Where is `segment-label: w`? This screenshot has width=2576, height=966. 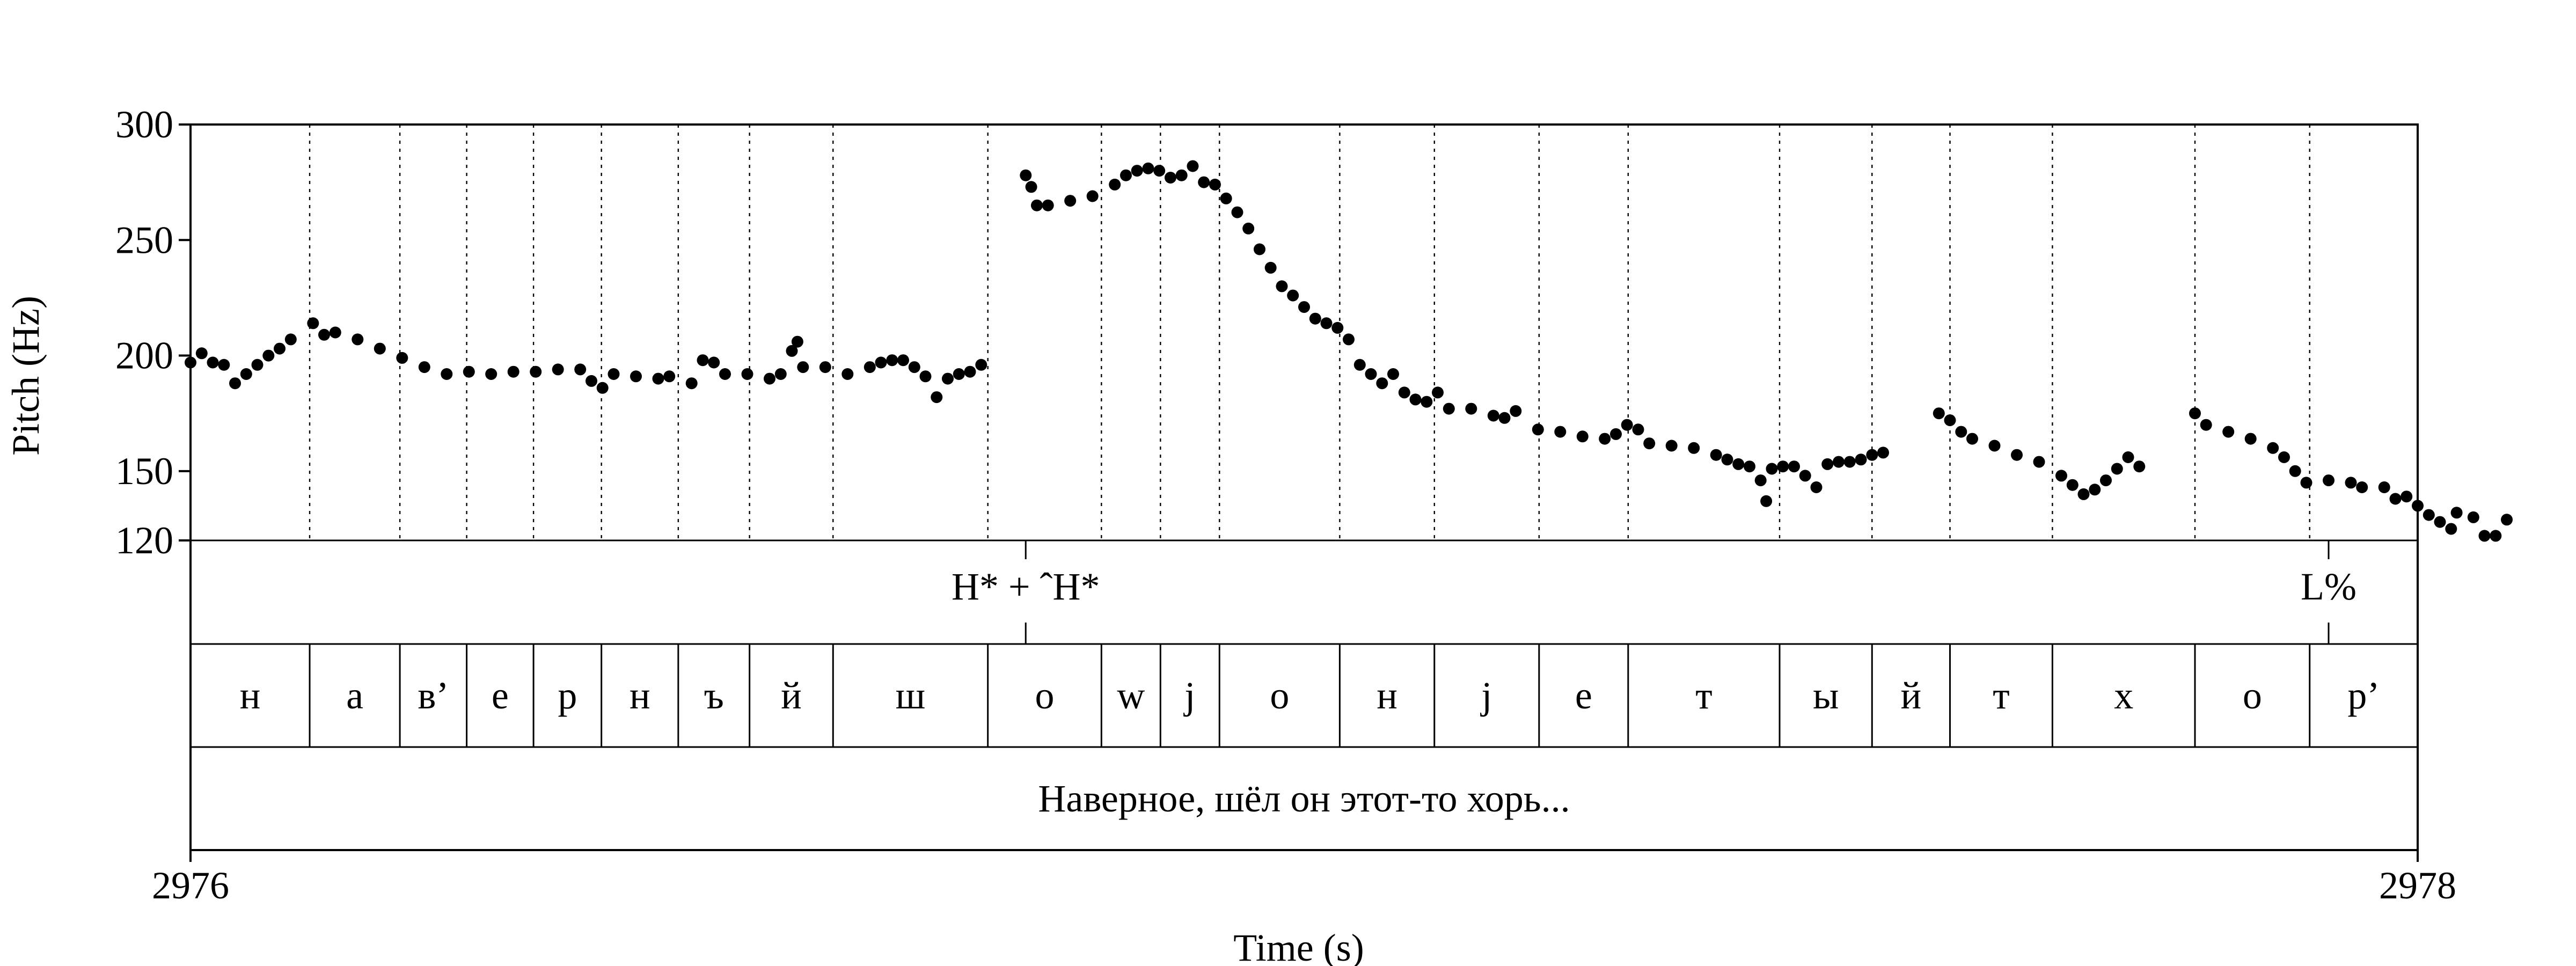 segment-label: w is located at coordinates (1131, 695).